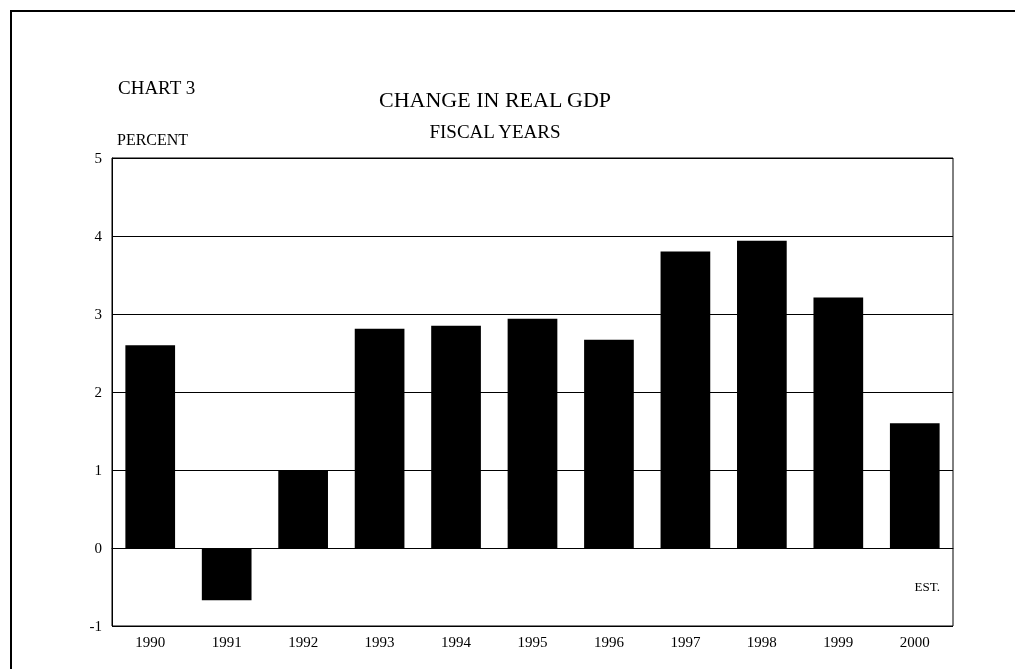  Describe the element at coordinates (495, 131) in the screenshot. I see `chart-subtitle: FISCAL YEARS` at that location.